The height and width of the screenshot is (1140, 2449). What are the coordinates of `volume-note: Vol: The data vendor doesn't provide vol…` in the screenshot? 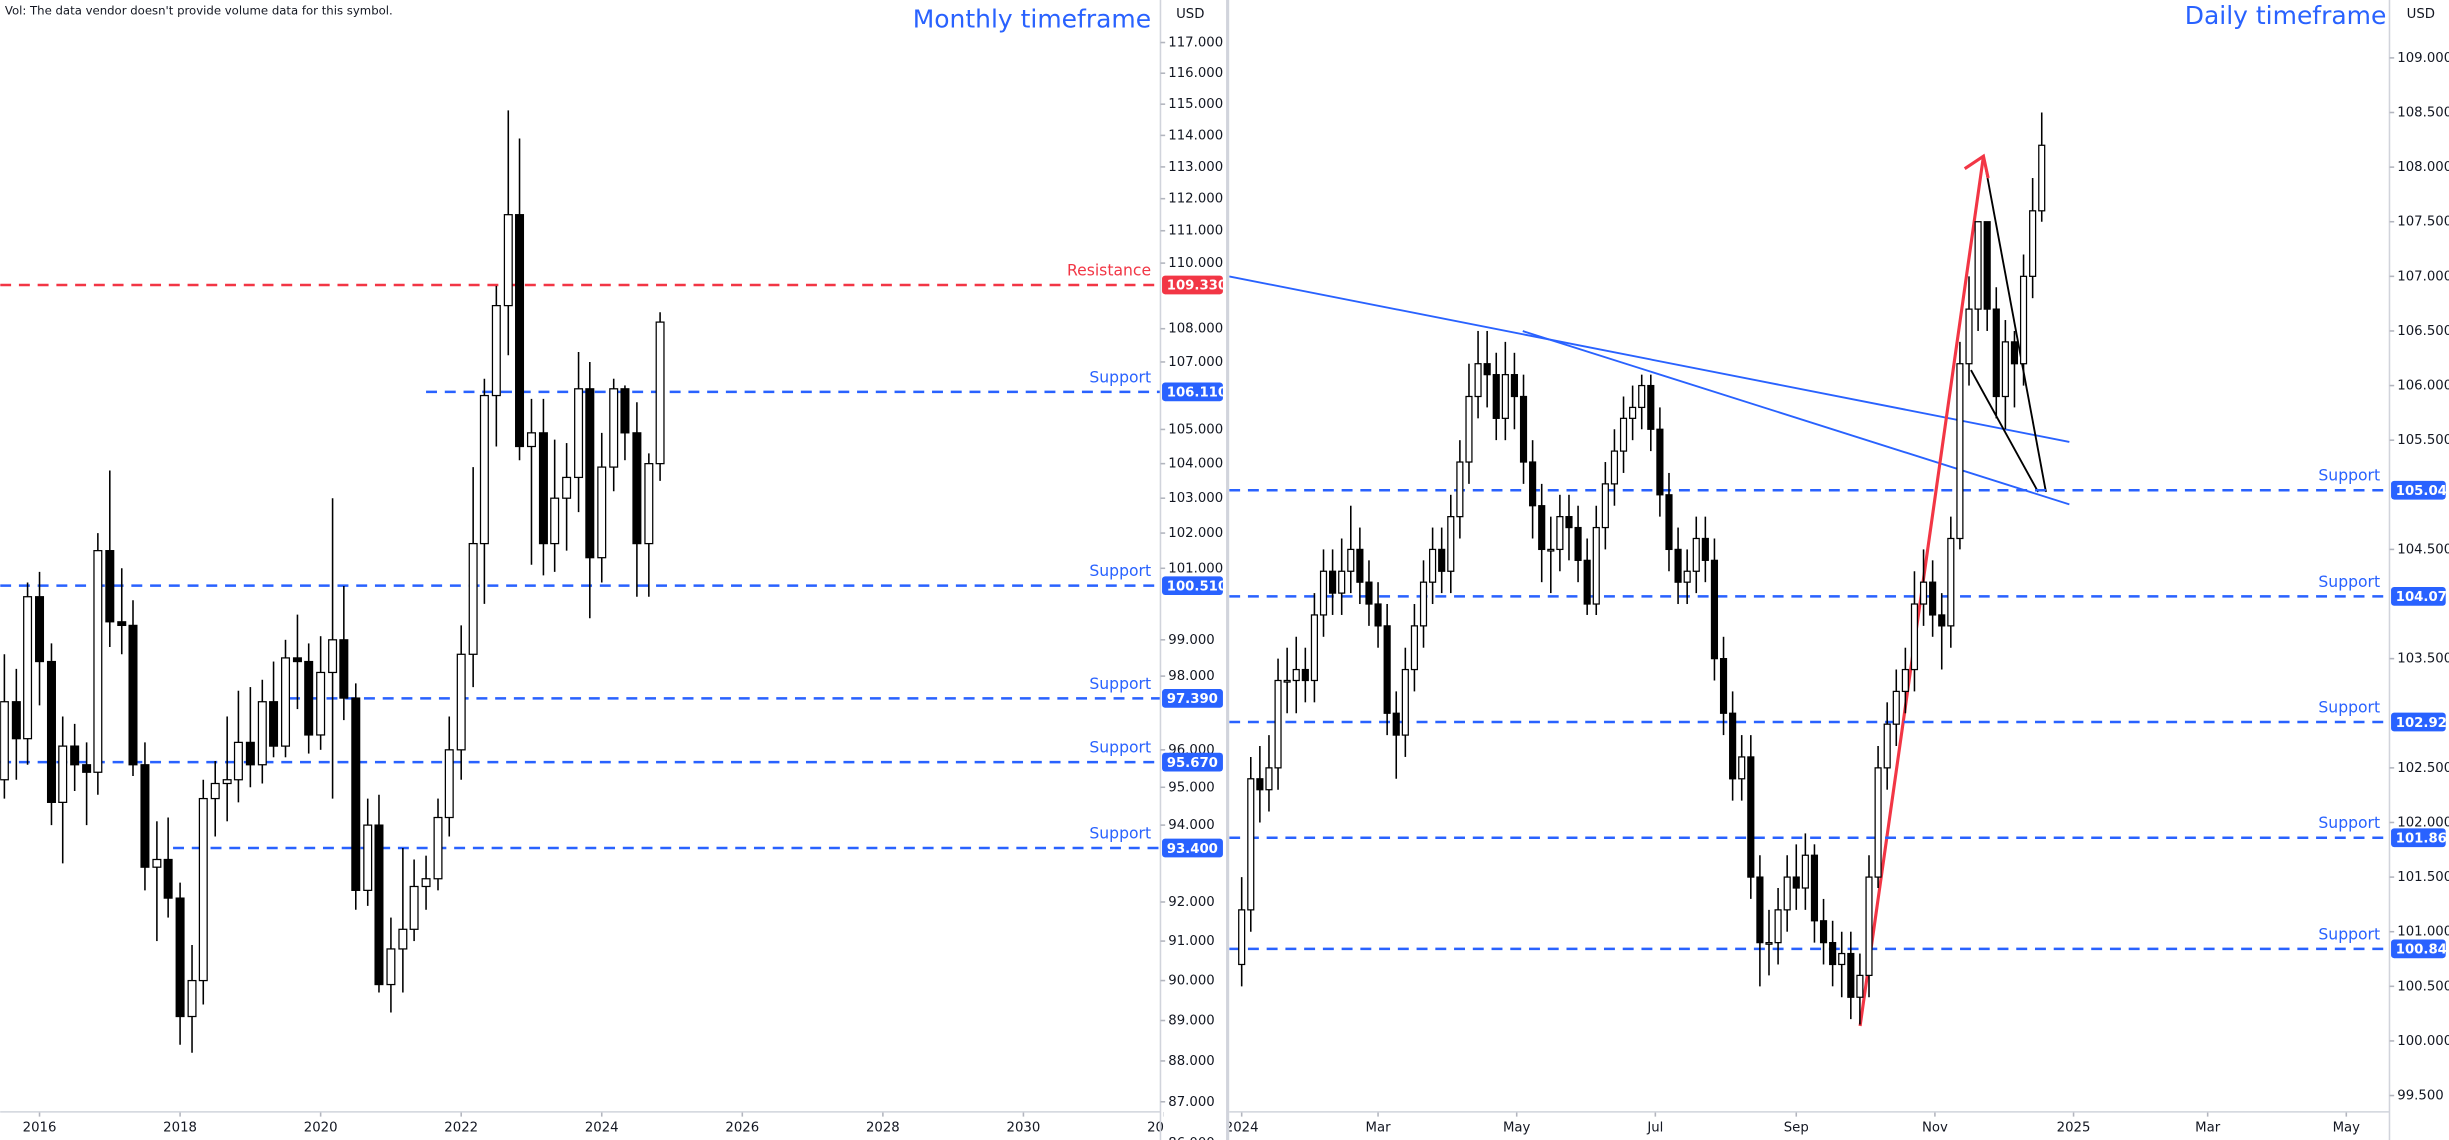 It's located at (199, 10).